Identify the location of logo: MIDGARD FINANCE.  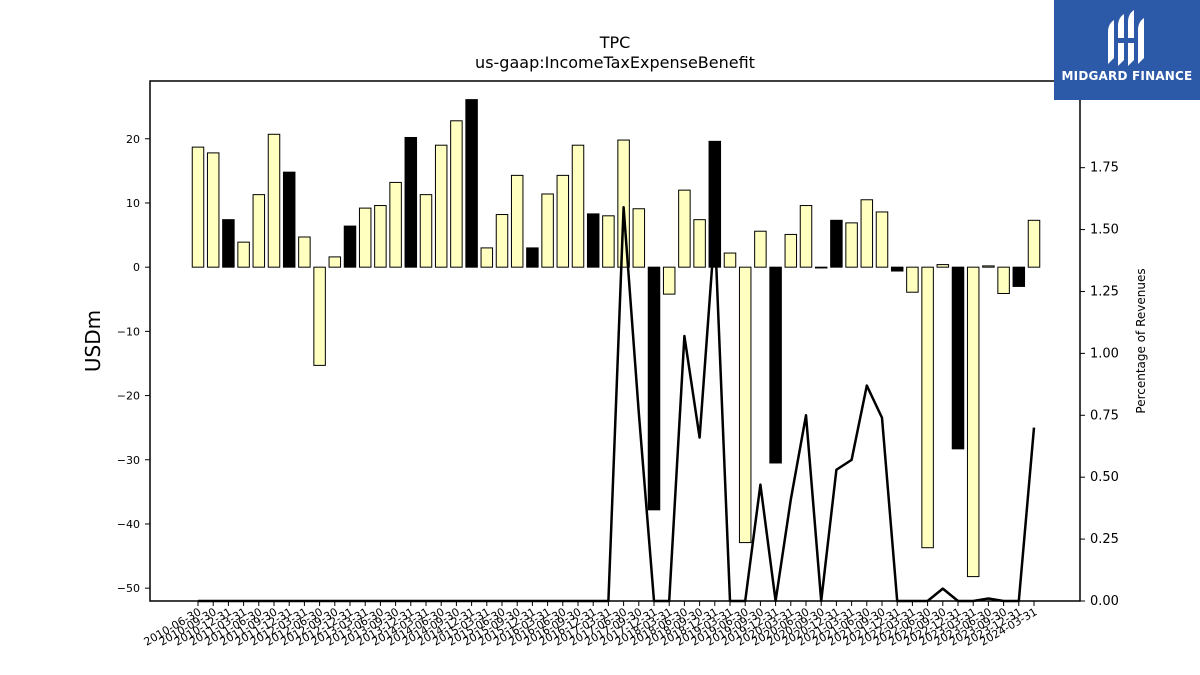
(1127, 50).